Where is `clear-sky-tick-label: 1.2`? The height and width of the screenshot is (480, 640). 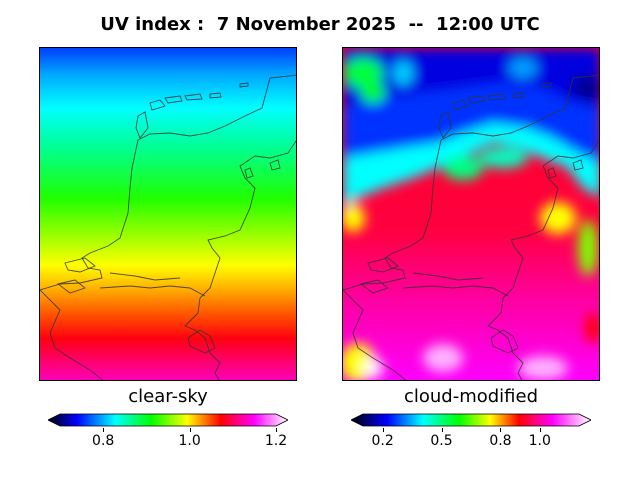
clear-sky-tick-label: 1.2 is located at coordinates (276, 441).